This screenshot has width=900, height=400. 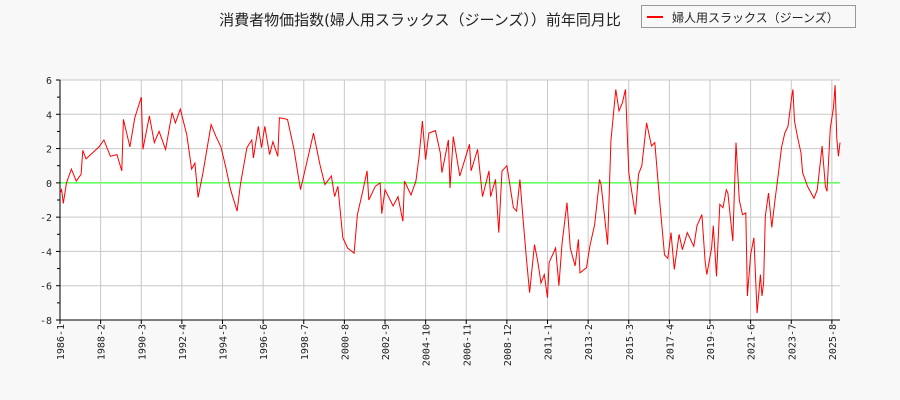 I want to click on legend: 婦人用スラックス（ジーンズ）, so click(x=748, y=16).